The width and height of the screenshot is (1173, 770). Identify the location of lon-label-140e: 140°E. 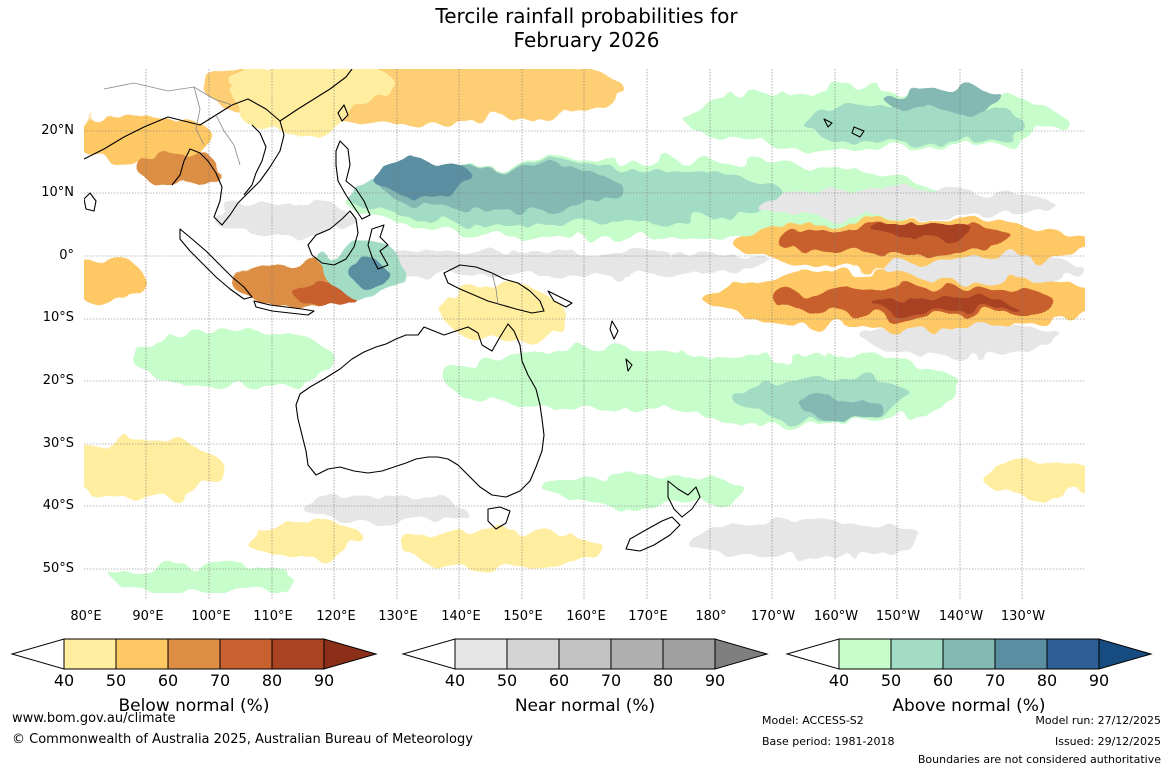
(461, 616).